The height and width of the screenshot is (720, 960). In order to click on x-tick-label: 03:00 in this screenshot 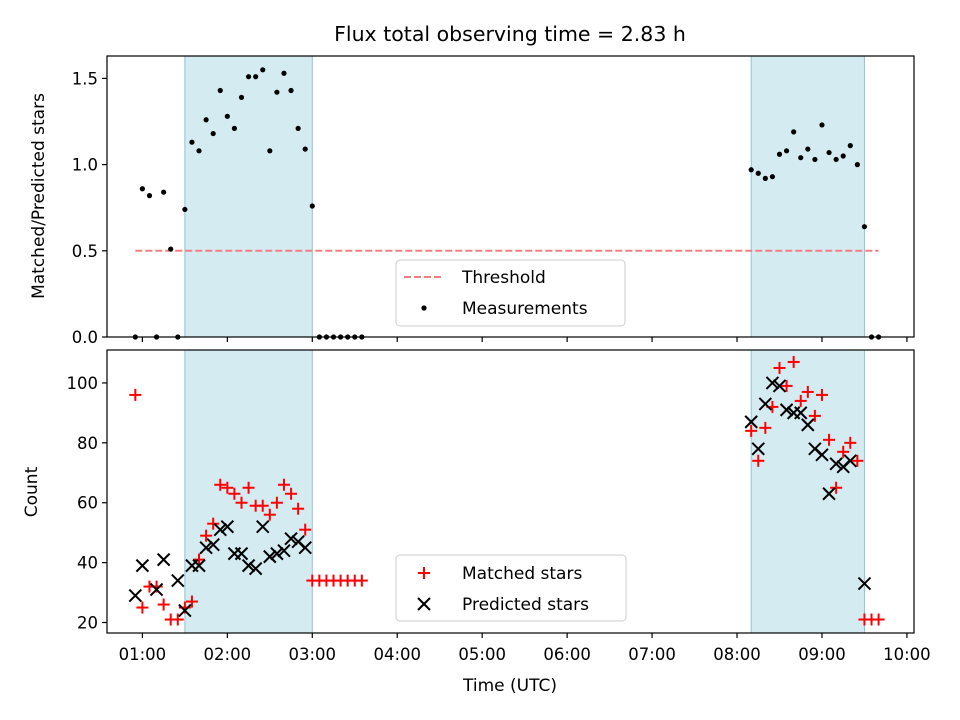, I will do `click(313, 654)`.